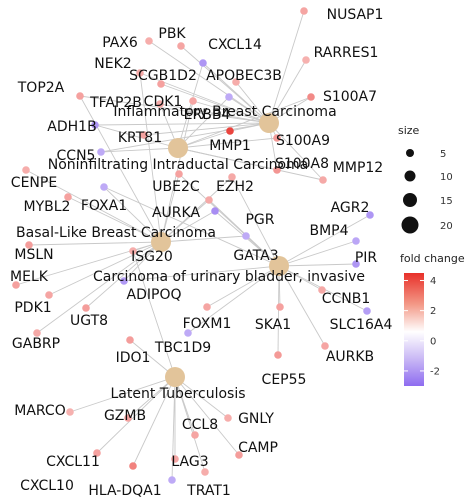 The width and height of the screenshot is (474, 503). Describe the element at coordinates (236, 93) in the screenshot. I see `edge-cxcl14-breast` at that location.